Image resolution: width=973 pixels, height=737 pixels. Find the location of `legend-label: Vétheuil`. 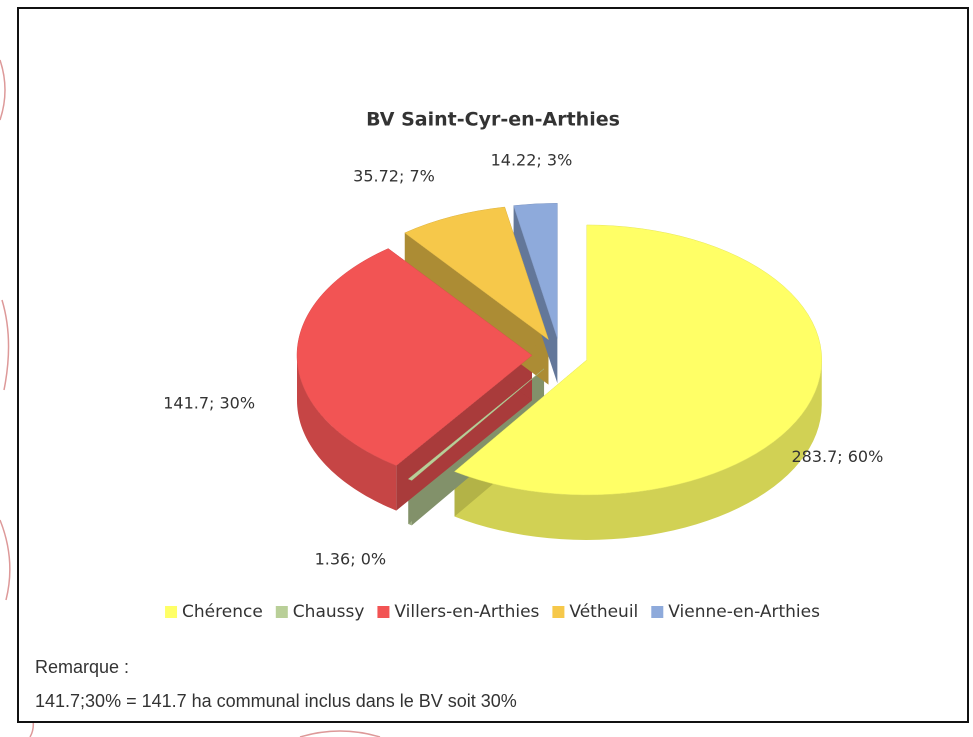

legend-label: Vétheuil is located at coordinates (603, 612).